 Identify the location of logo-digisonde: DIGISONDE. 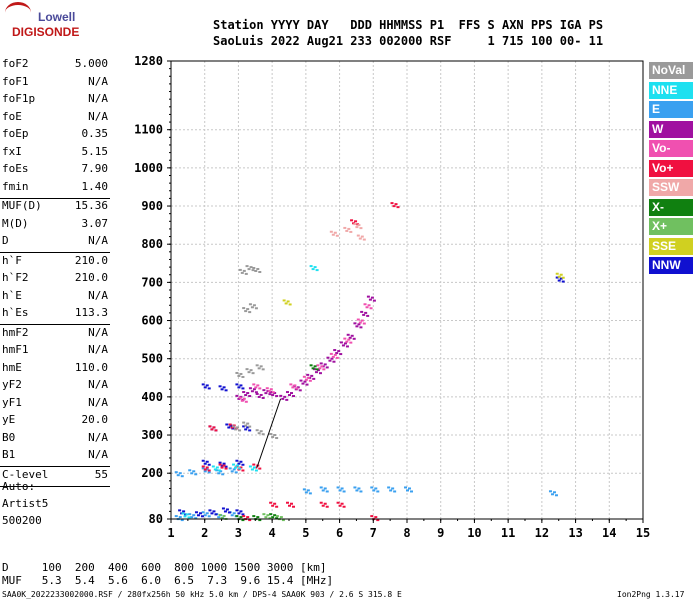
(46, 32).